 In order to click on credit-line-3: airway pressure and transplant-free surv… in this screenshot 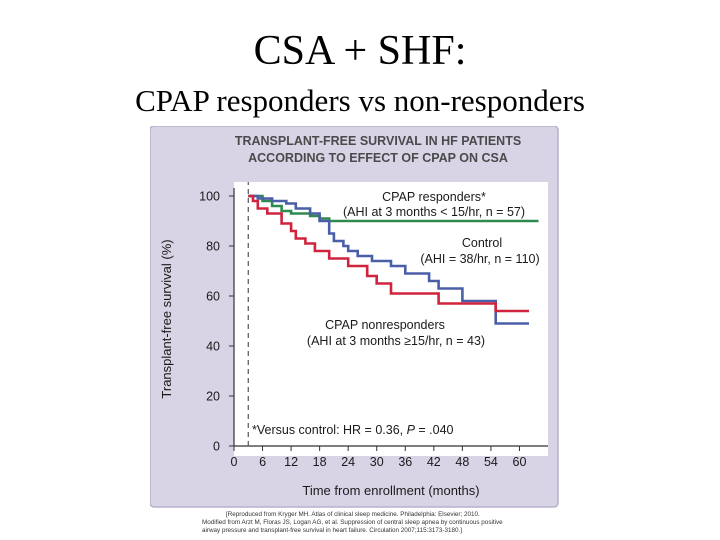, I will do `click(332, 530)`.